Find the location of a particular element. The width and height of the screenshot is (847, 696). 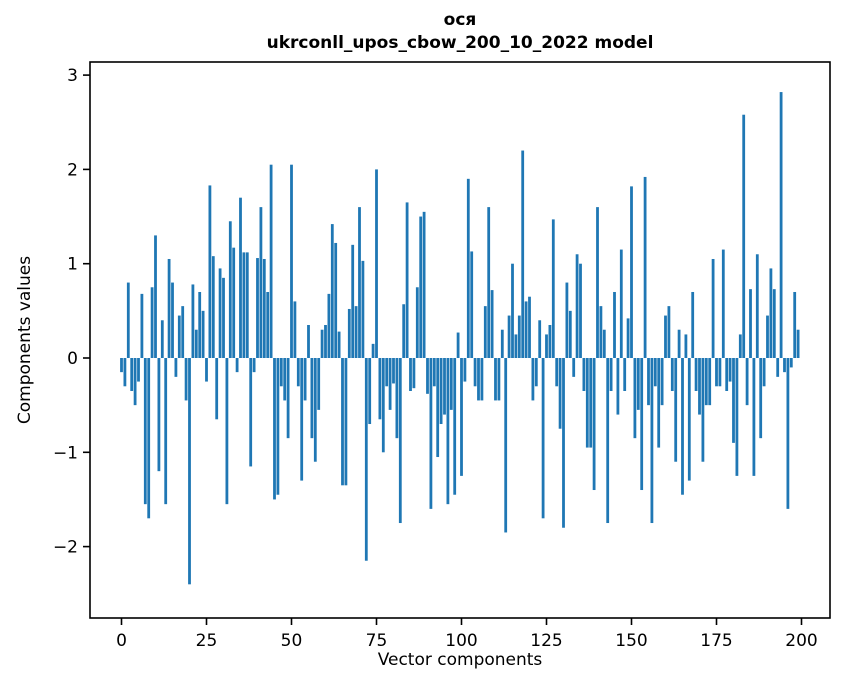

x-tick-label: 200 is located at coordinates (801, 641).